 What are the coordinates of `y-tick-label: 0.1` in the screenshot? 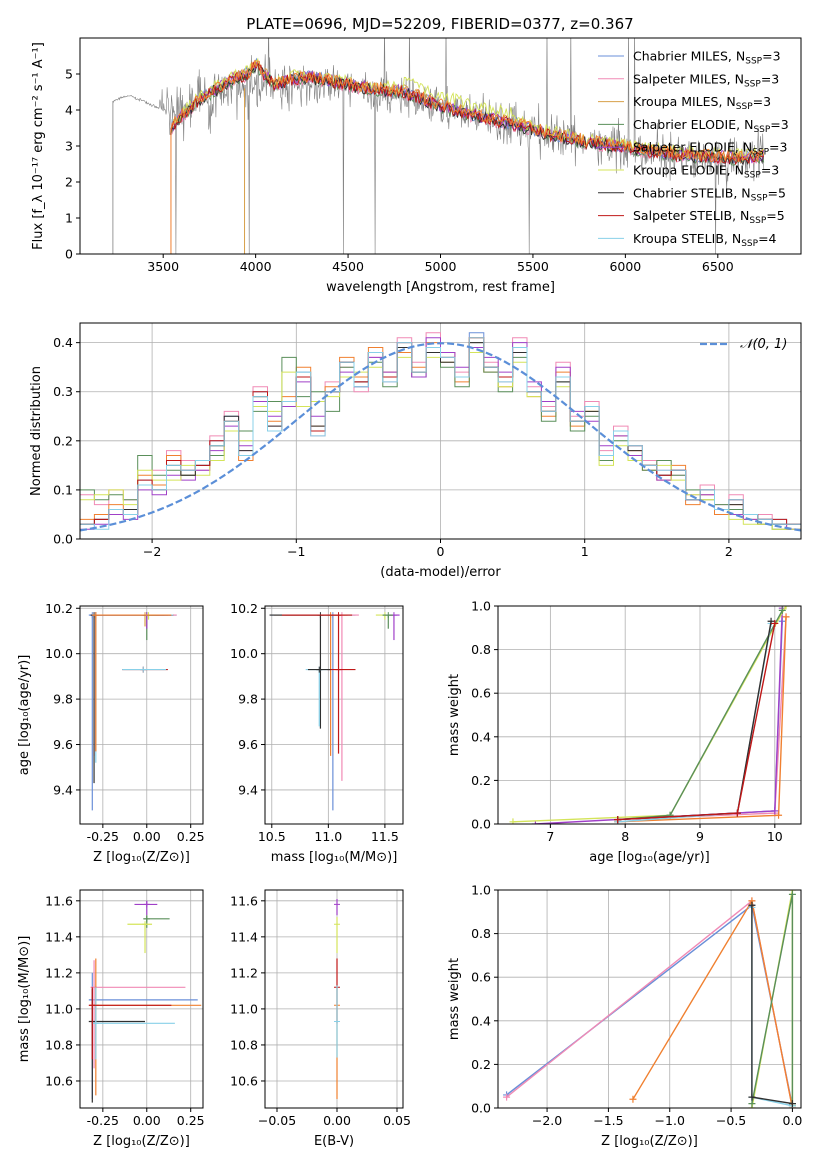 It's located at (63, 489).